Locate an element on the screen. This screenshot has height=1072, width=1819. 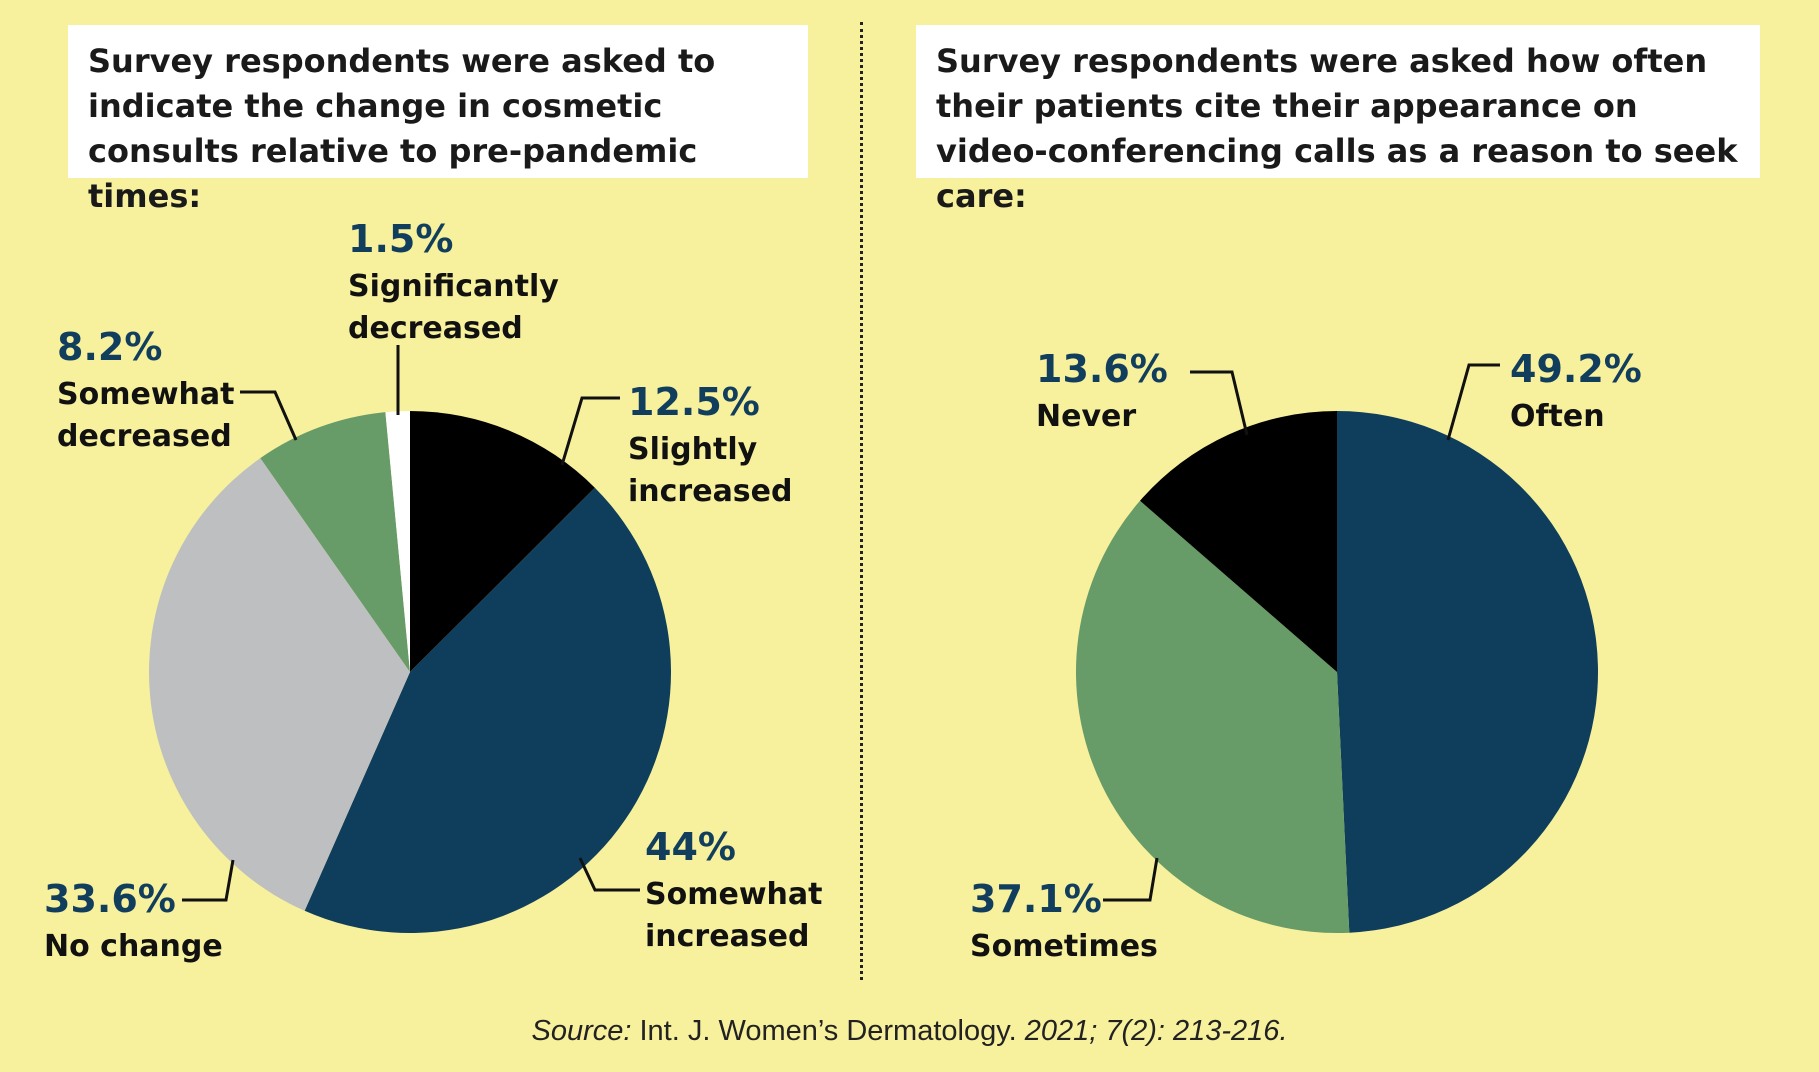
slice-label-never: 13.6% Never is located at coordinates (1102, 390).